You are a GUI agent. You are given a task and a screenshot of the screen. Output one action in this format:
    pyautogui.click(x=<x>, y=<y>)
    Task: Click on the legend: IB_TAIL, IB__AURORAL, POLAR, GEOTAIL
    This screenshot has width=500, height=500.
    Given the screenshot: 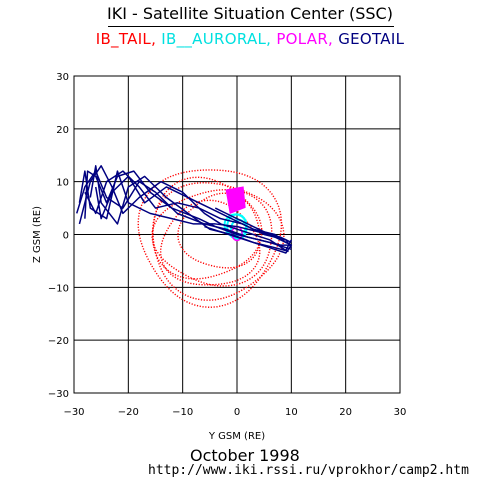 What is the action you would take?
    pyautogui.click(x=250, y=39)
    